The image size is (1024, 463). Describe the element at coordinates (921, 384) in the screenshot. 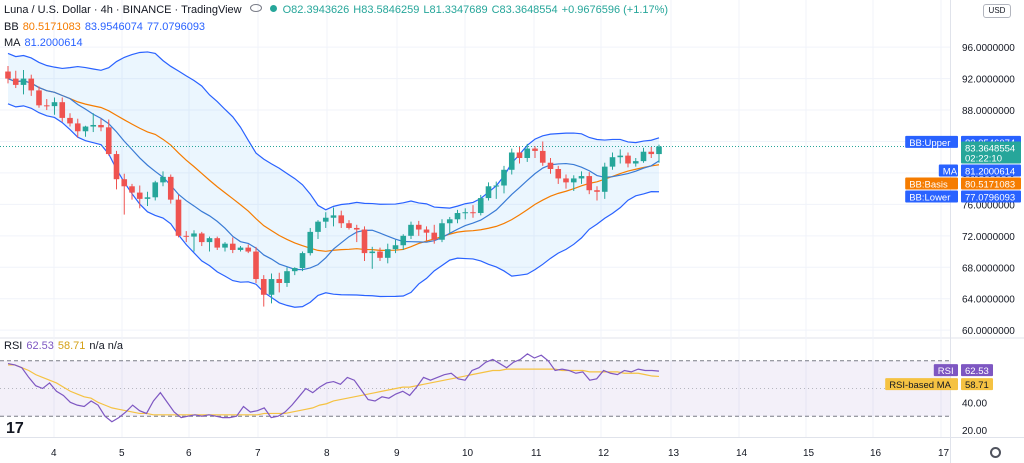

I see `rsi-indicator-tag` at that location.